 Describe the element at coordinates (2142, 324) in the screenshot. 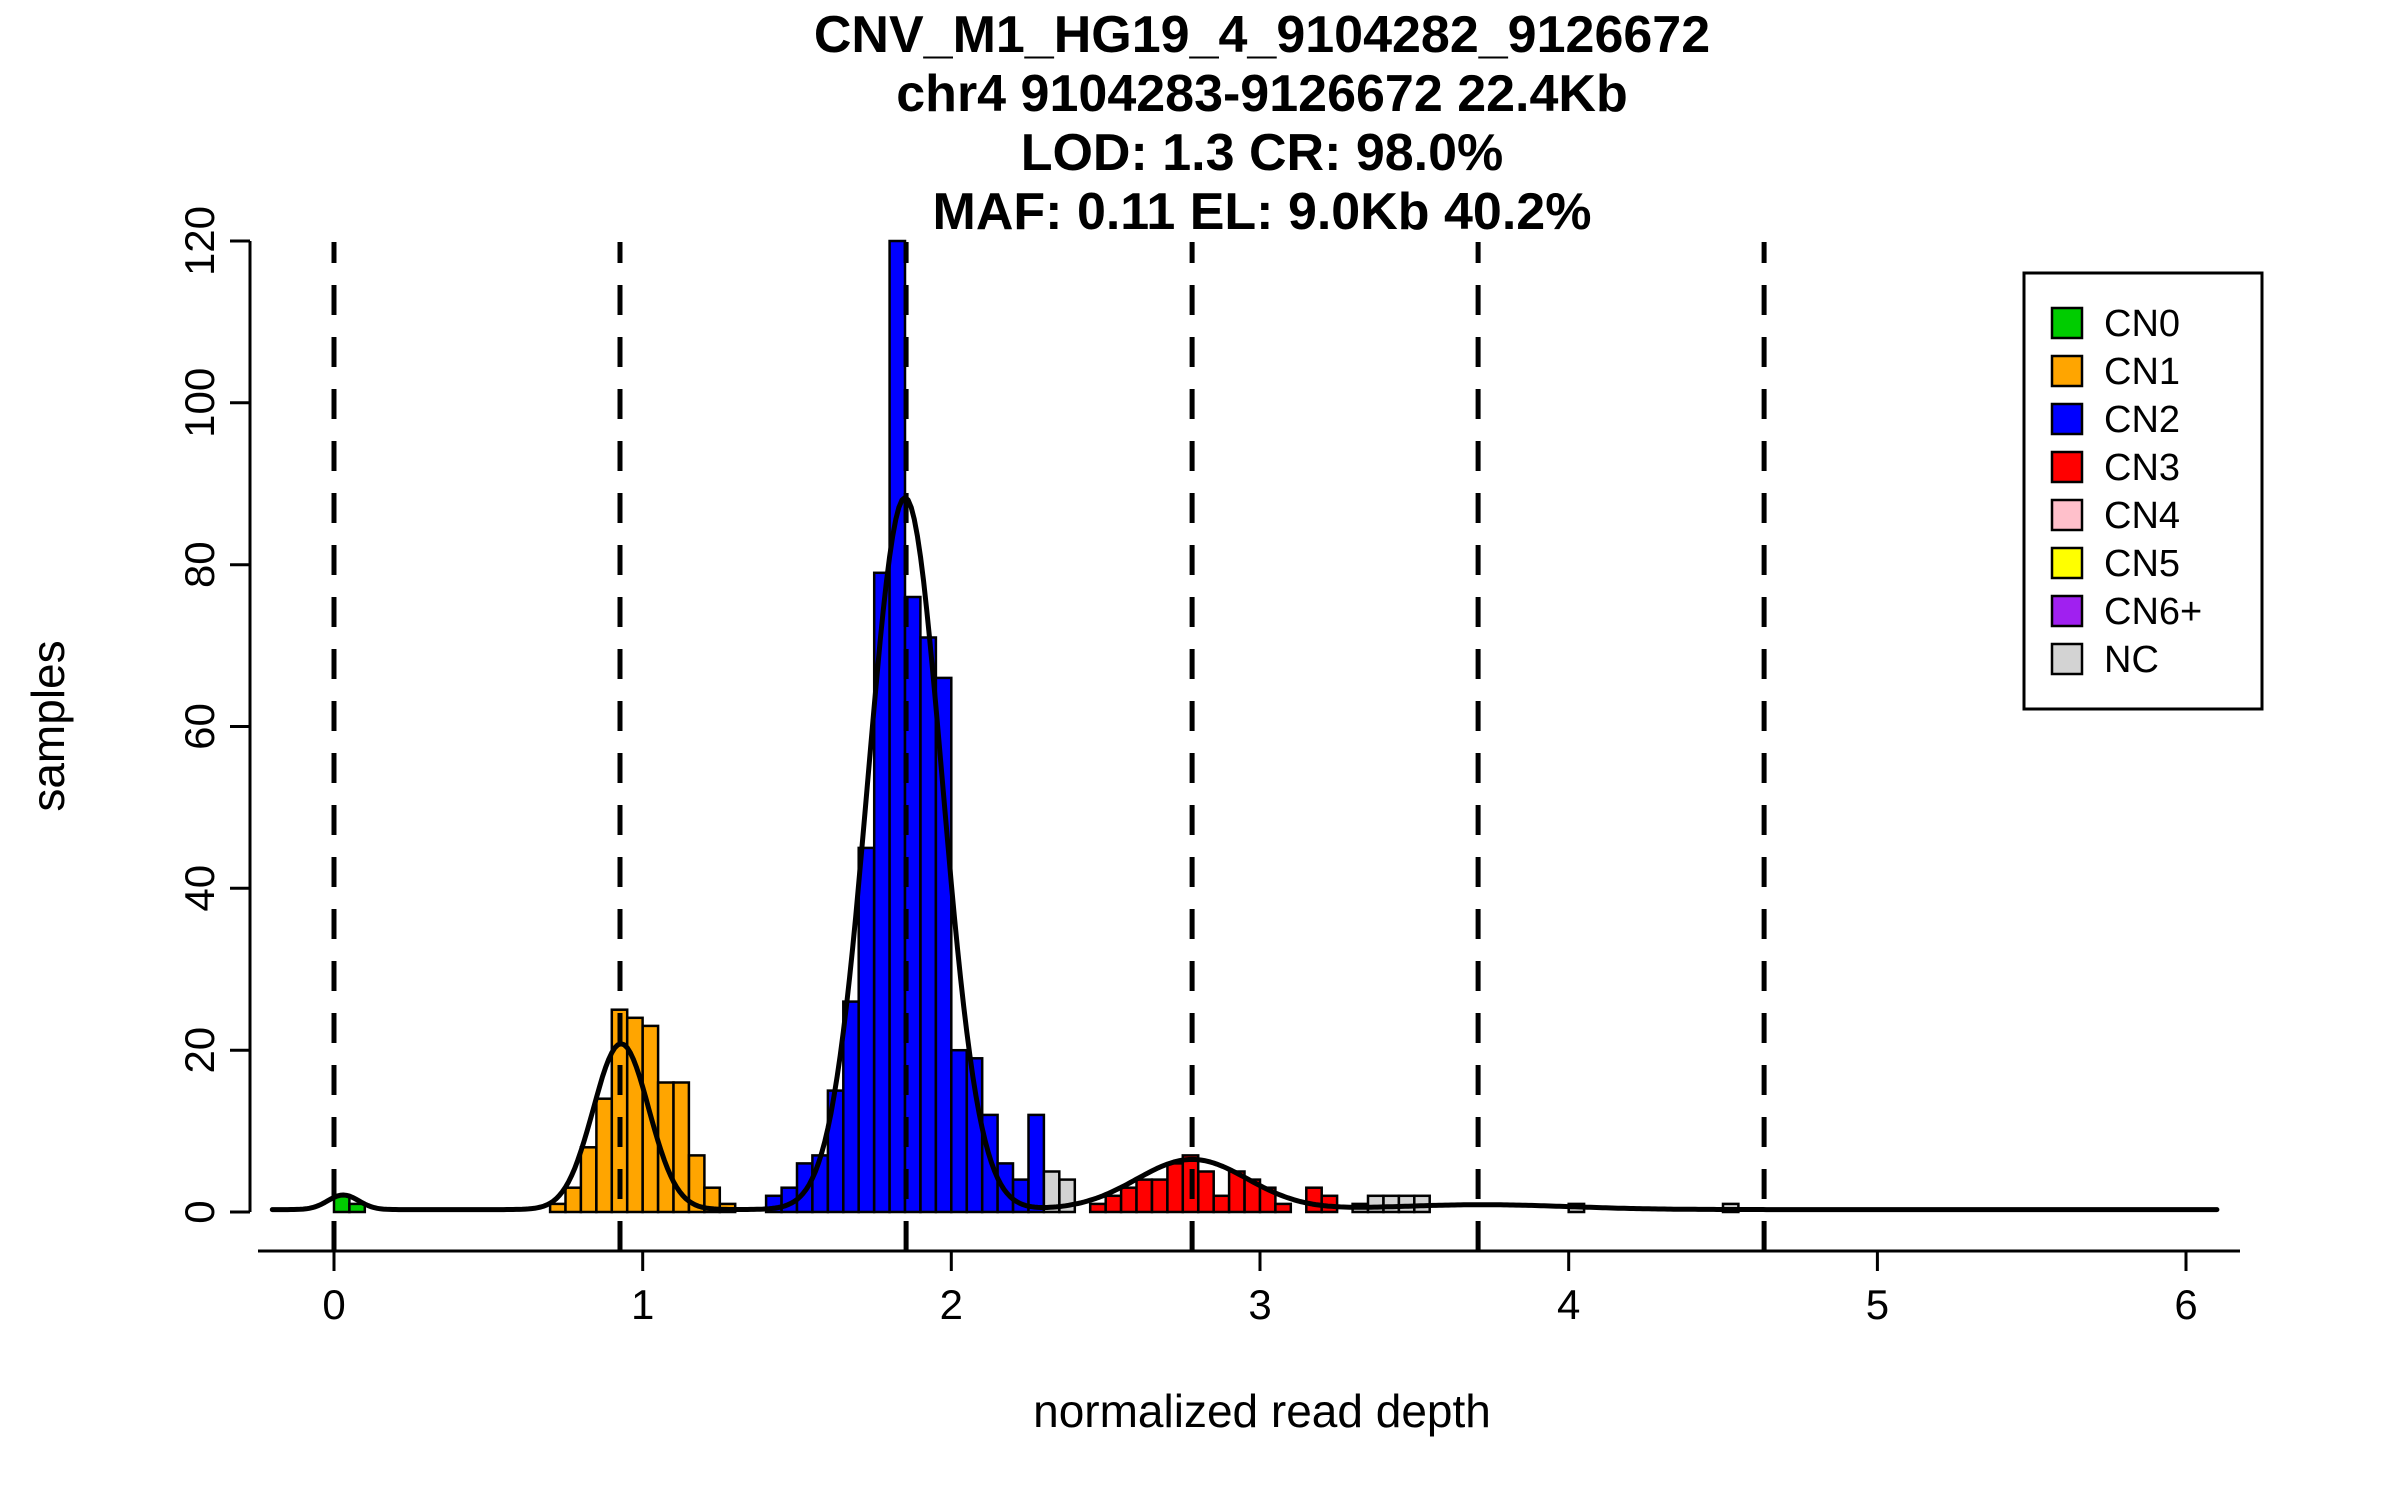

I see `legend-label: CN0` at that location.